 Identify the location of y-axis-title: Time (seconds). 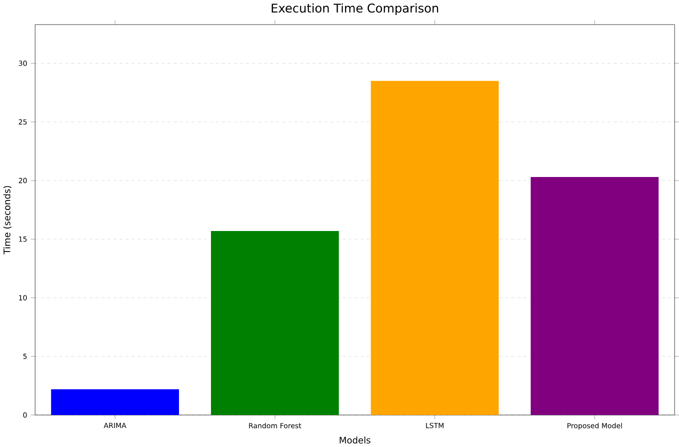
(7, 220).